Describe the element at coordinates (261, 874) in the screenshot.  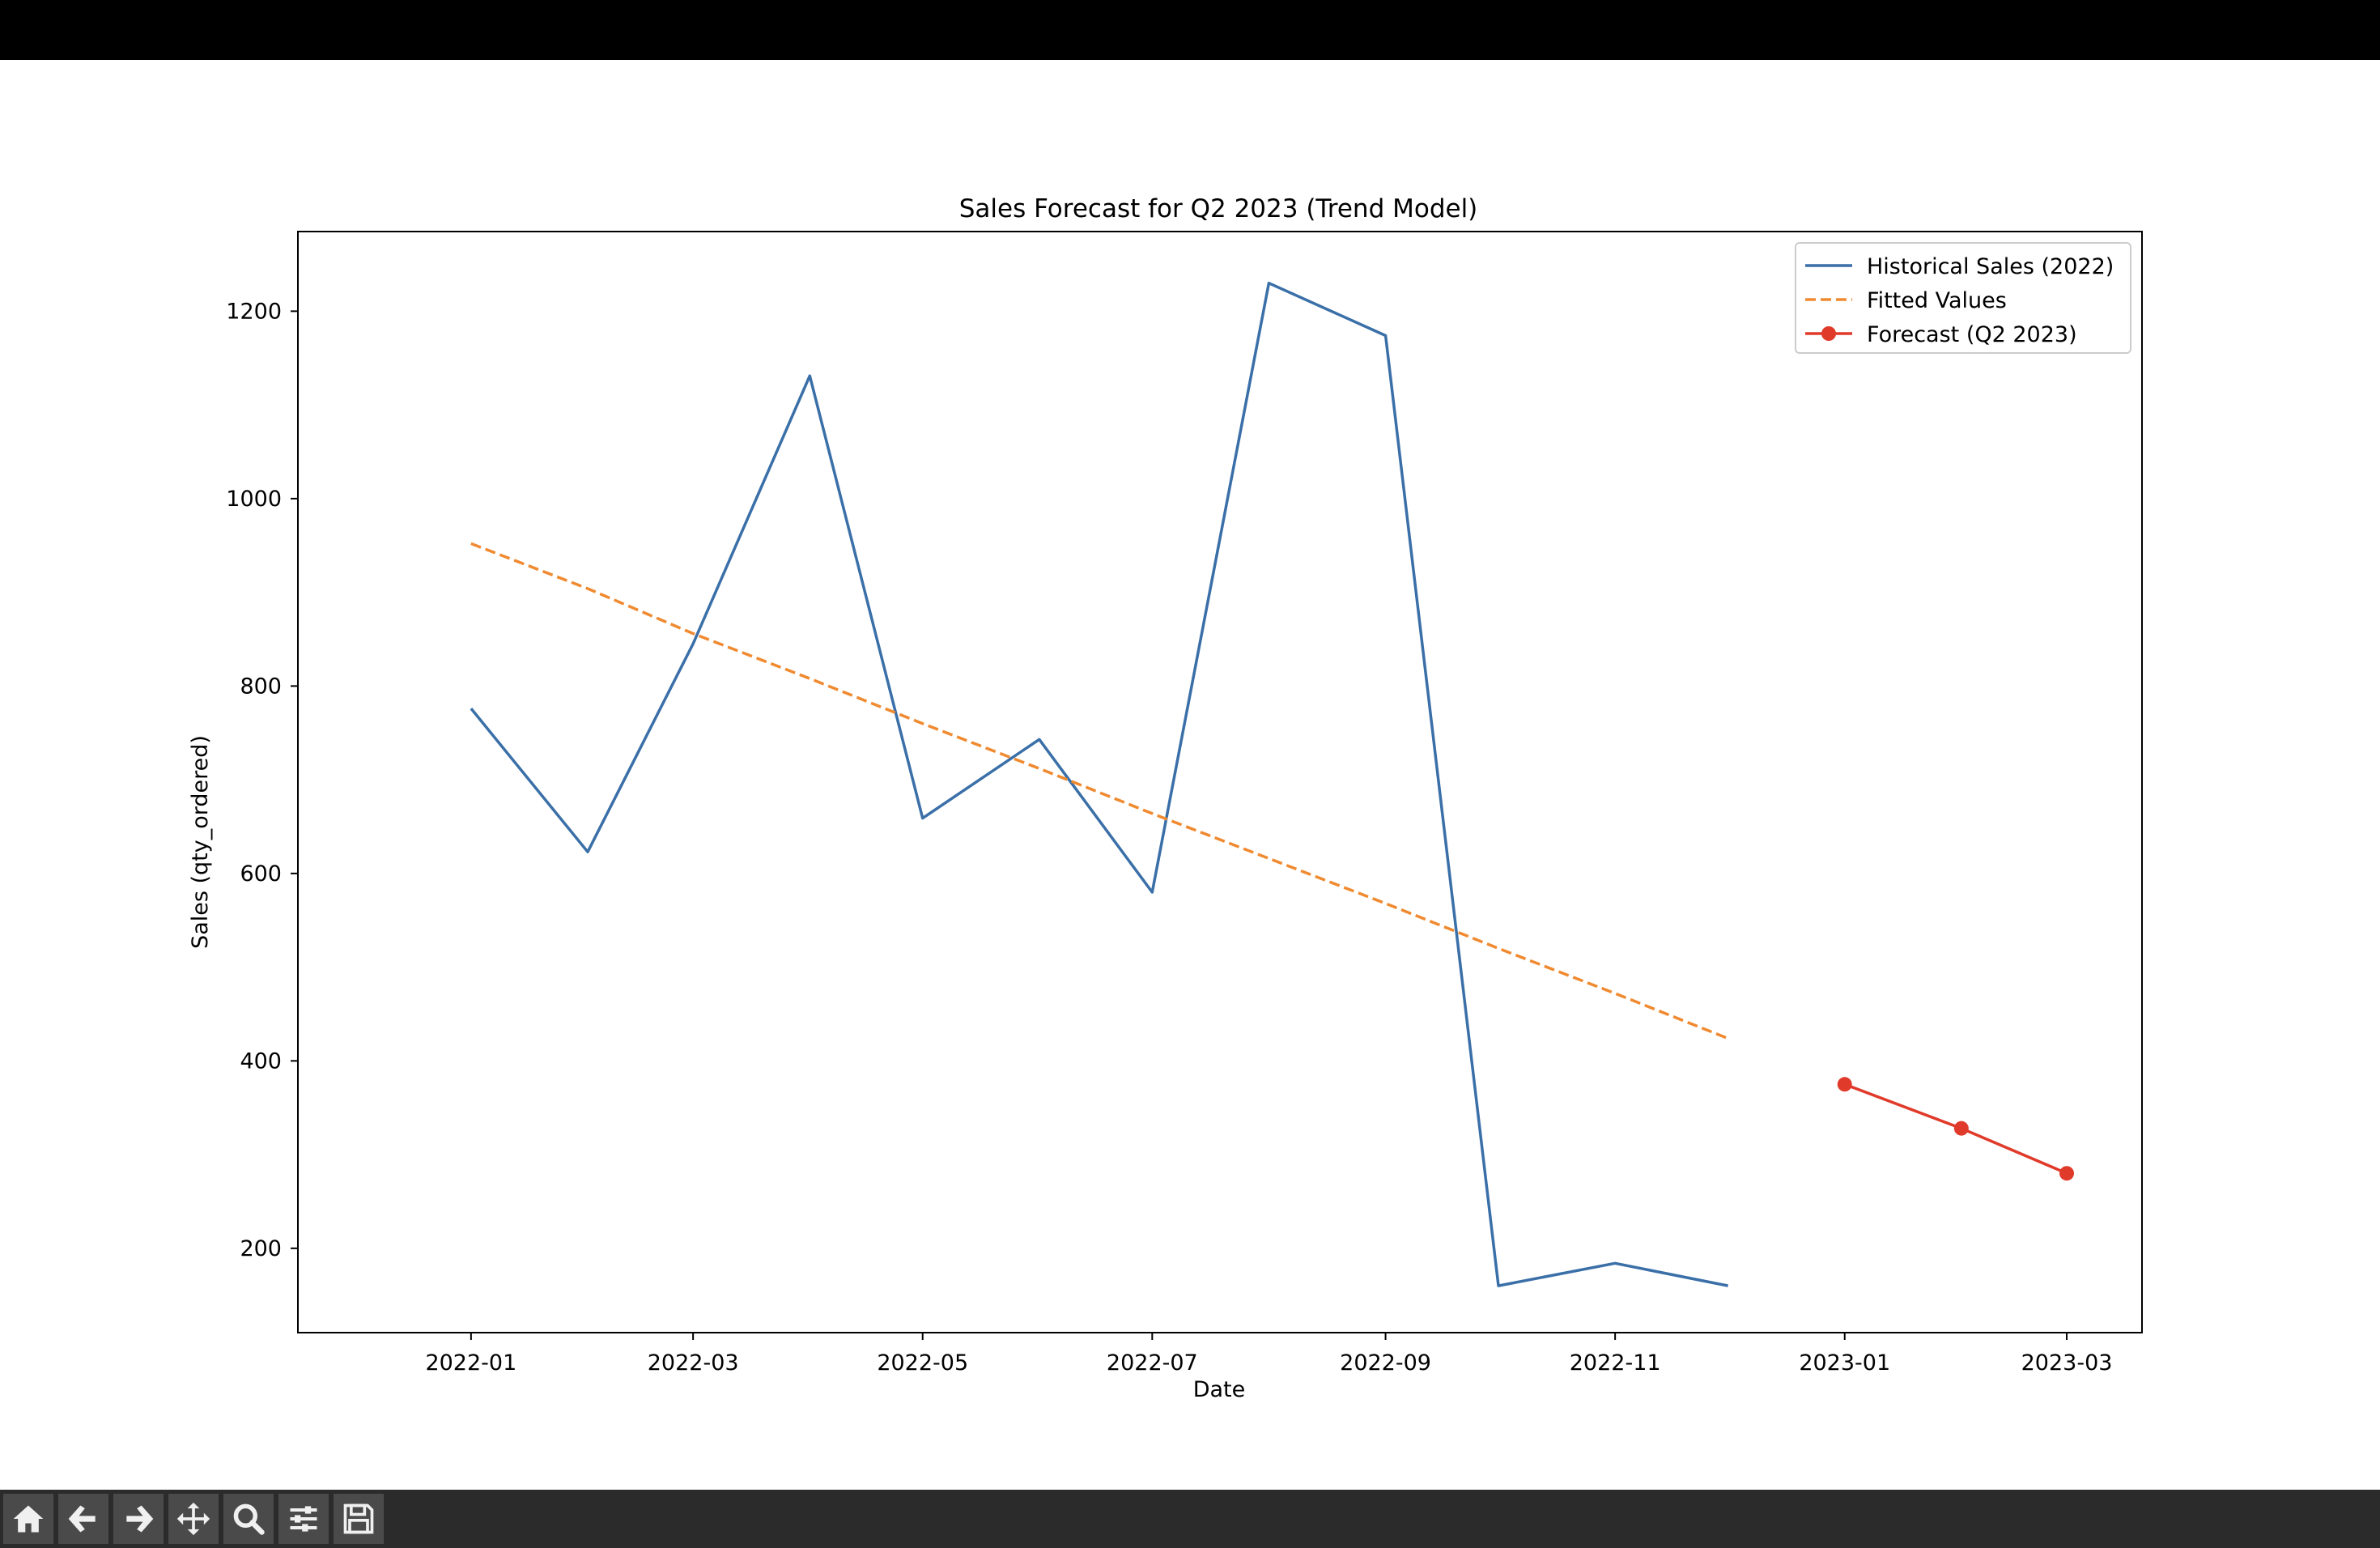
I see `y-tick-label: 600` at that location.